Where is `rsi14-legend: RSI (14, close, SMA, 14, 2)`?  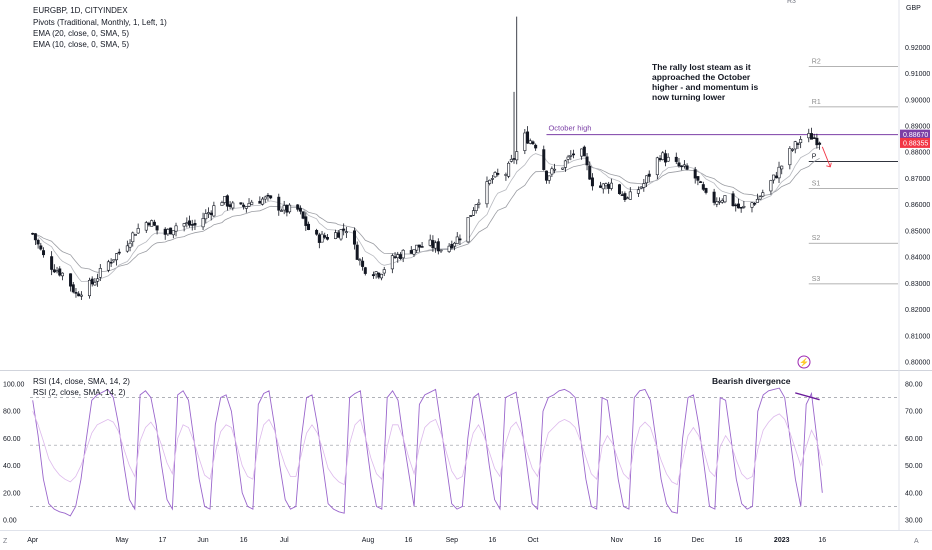 rsi14-legend: RSI (14, close, SMA, 14, 2) is located at coordinates (81, 381).